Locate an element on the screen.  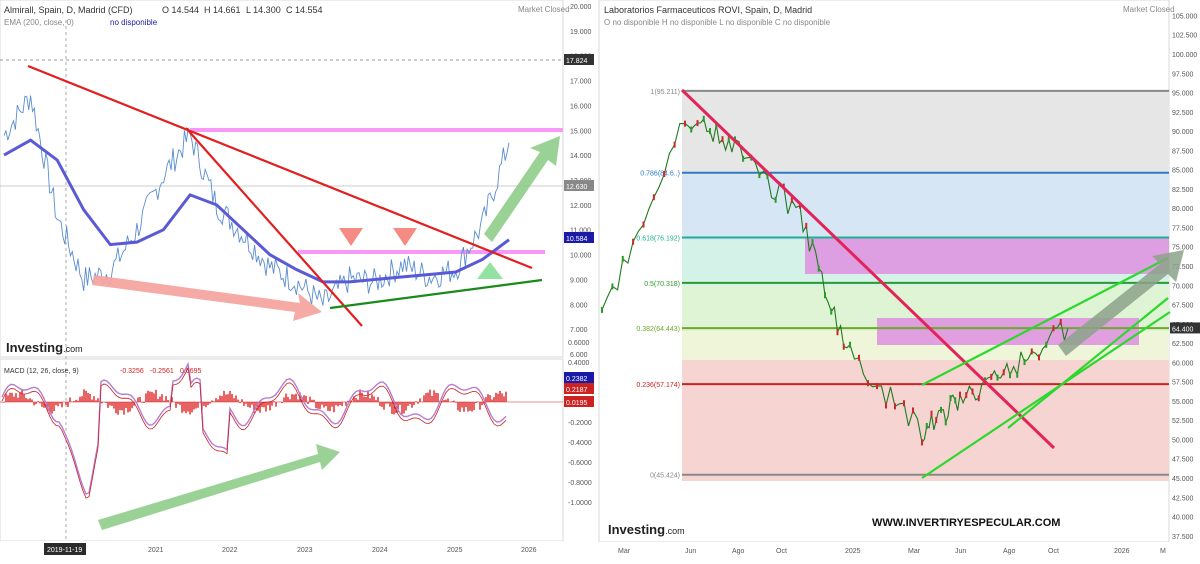
right-time-axis: Mar Jun Ago Oct 2025 Mar Jun Ago Oct 2026 M is located at coordinates (892, 551).